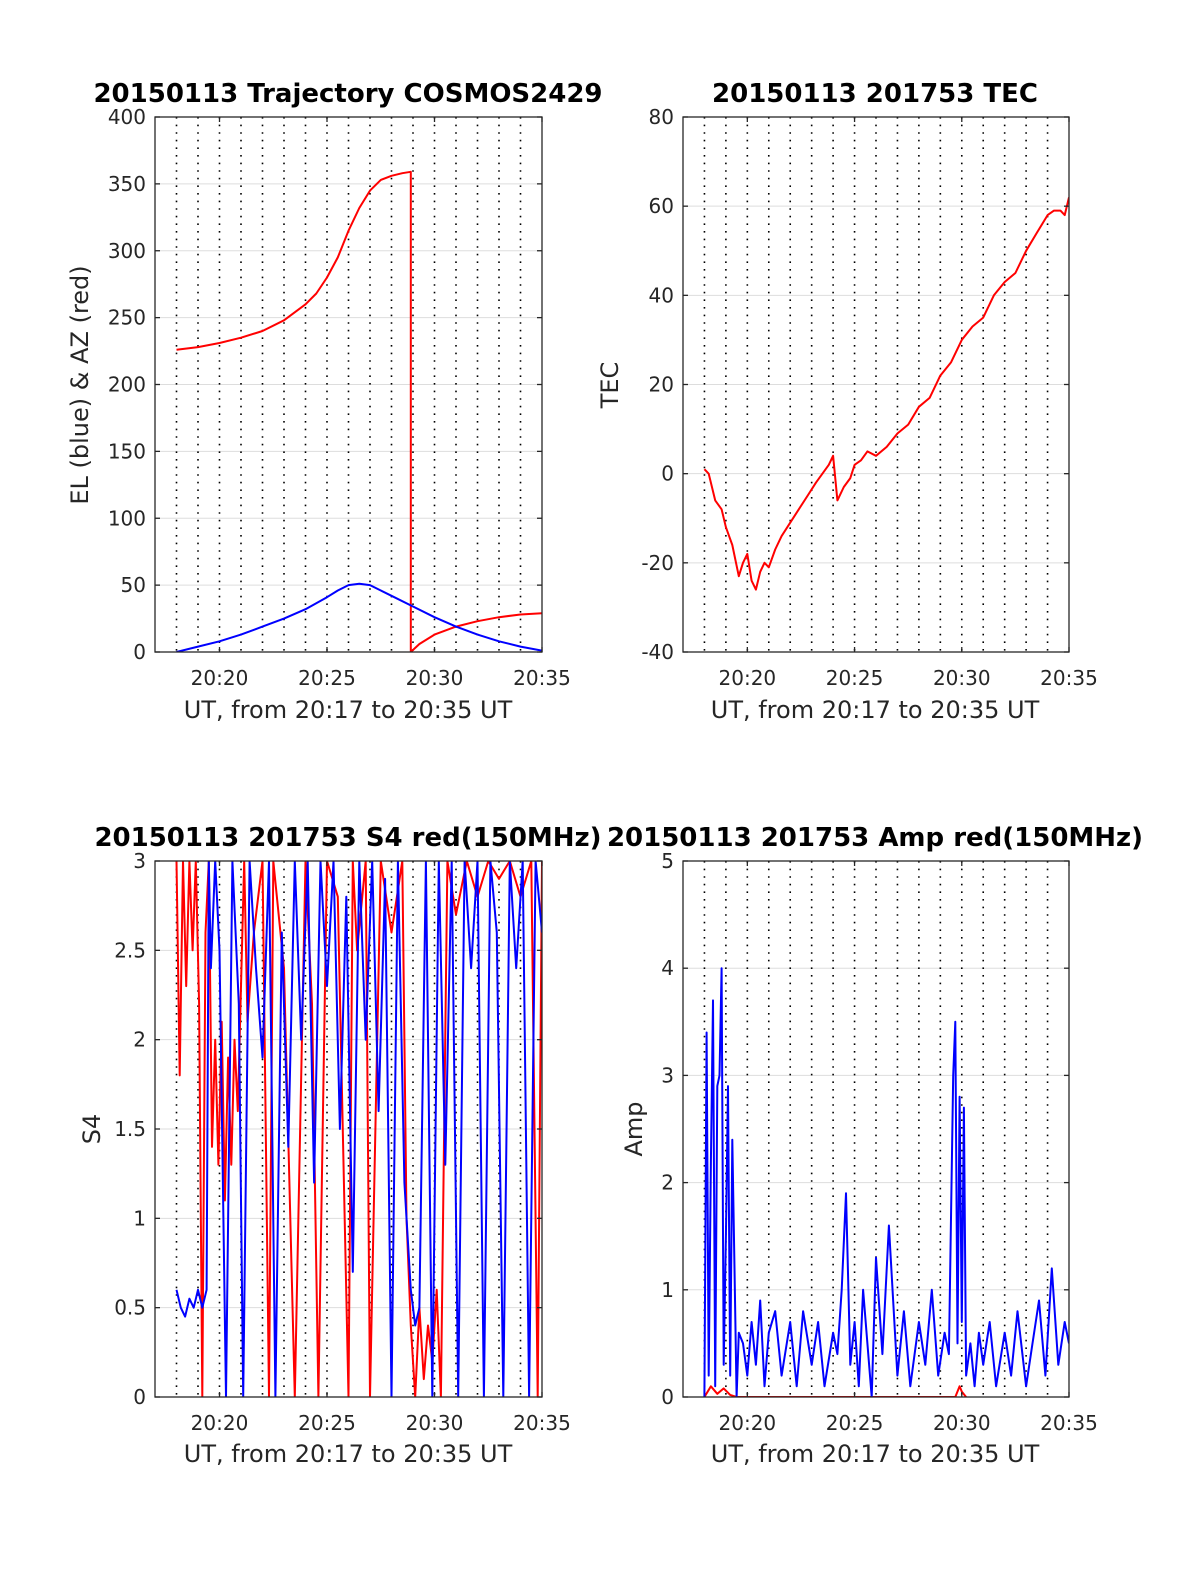  What do you see at coordinates (359, 617) in the screenshot?
I see `trajectory-series-1-line` at bounding box center [359, 617].